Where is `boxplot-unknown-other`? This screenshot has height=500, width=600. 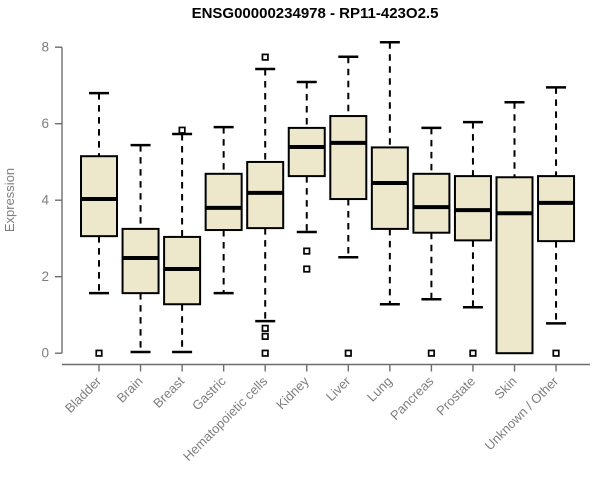
boxplot-unknown-other is located at coordinates (556, 221).